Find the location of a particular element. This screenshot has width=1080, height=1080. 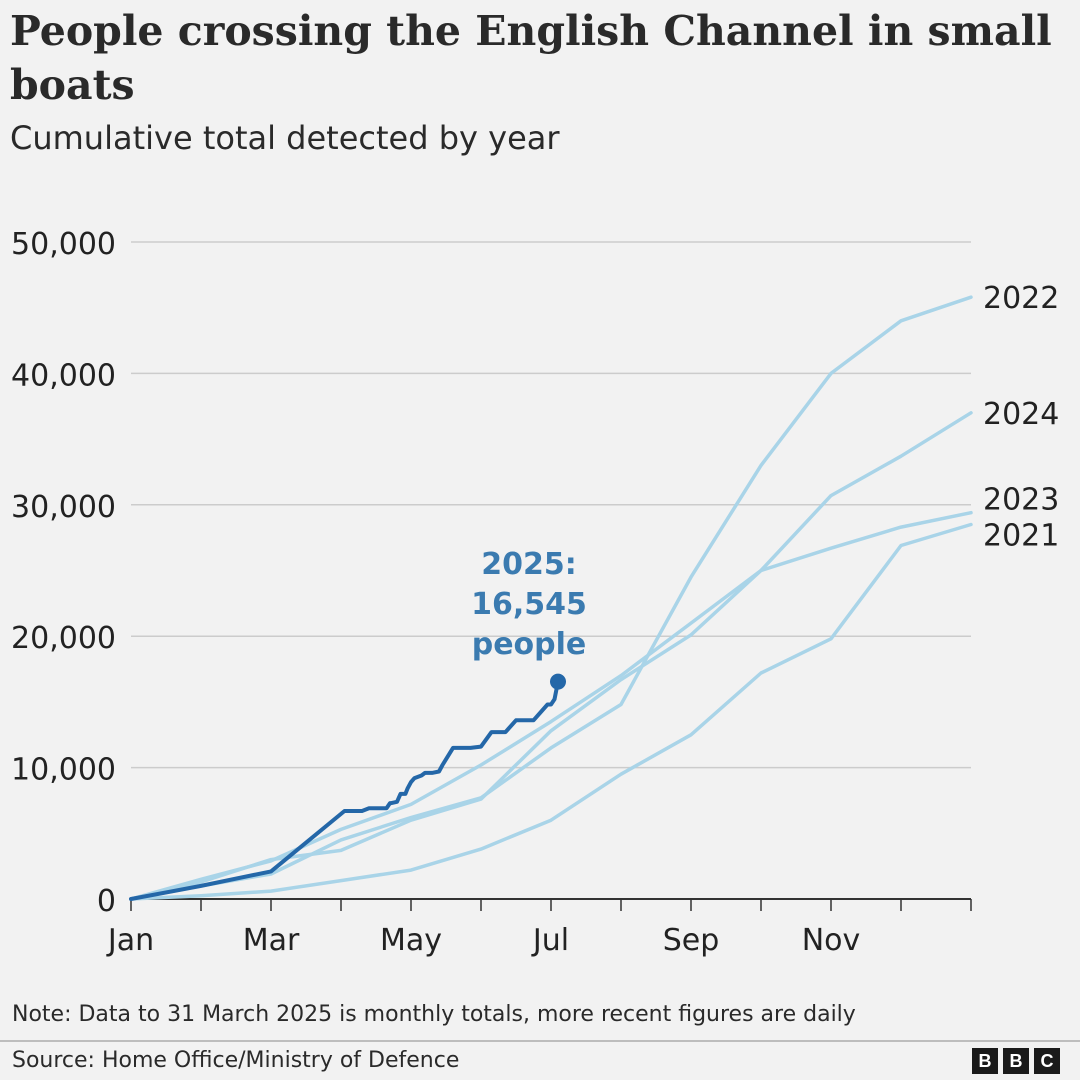

annotation-line: 2025: is located at coordinates (529, 564).